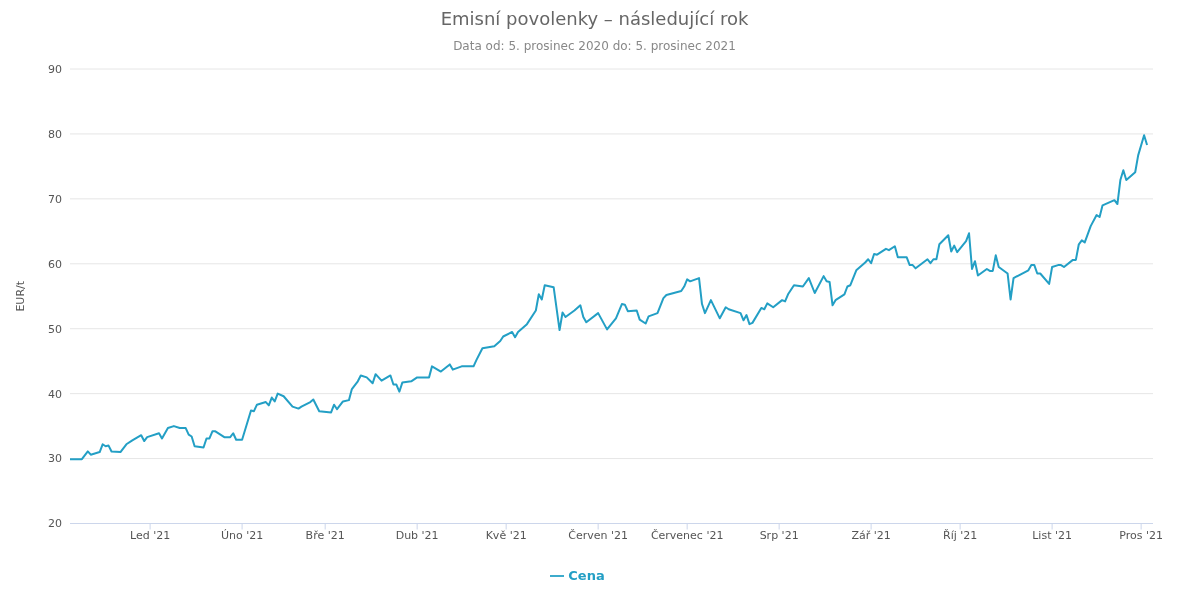 The height and width of the screenshot is (608, 1189). Describe the element at coordinates (594, 18) in the screenshot. I see `chart-title: Emisní povolenky – následující rok` at that location.